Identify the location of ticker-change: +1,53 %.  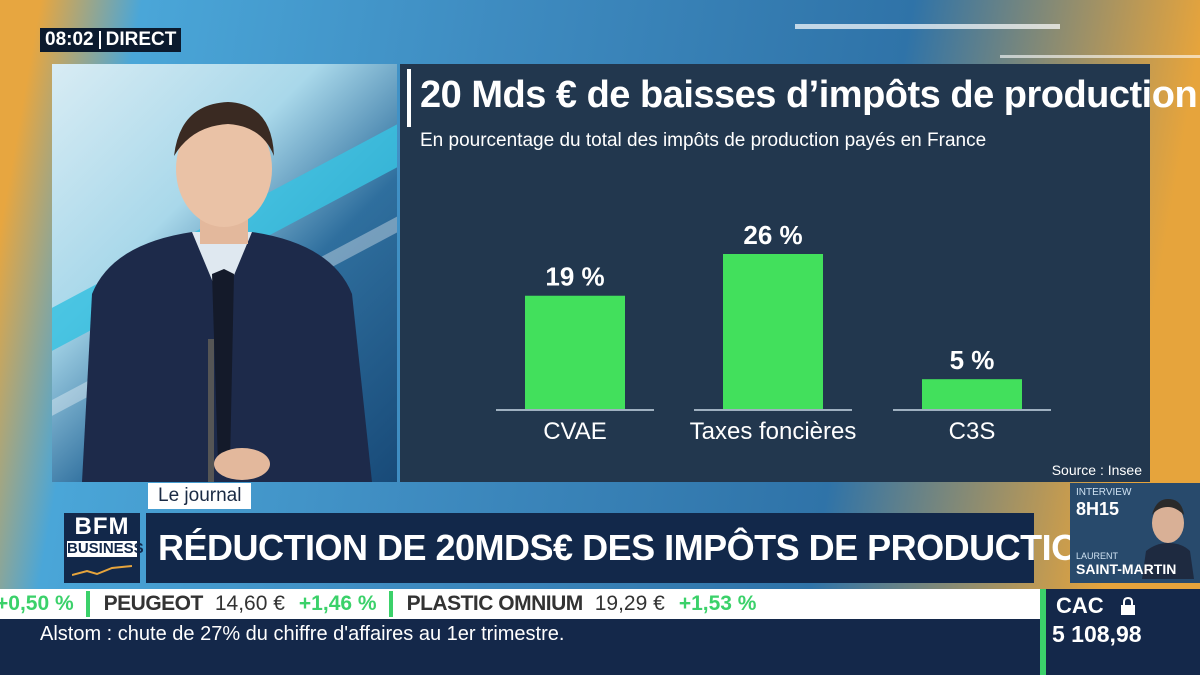
(717, 603).